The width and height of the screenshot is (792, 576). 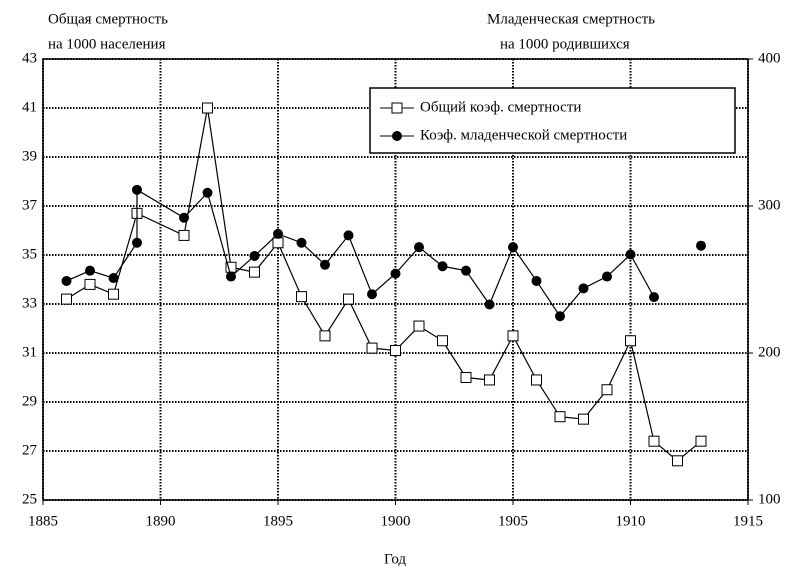 I want to click on y-axis-label: на 1000 населения, so click(x=107, y=44).